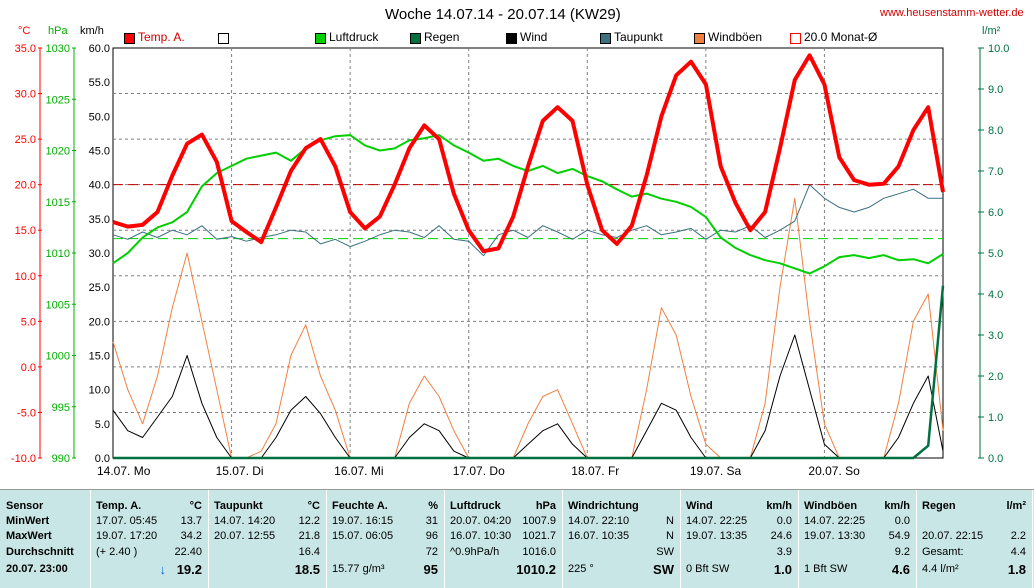 The width and height of the screenshot is (1034, 588). What do you see at coordinates (995, 377) in the screenshot?
I see `rain-tick-label: 2.0` at bounding box center [995, 377].